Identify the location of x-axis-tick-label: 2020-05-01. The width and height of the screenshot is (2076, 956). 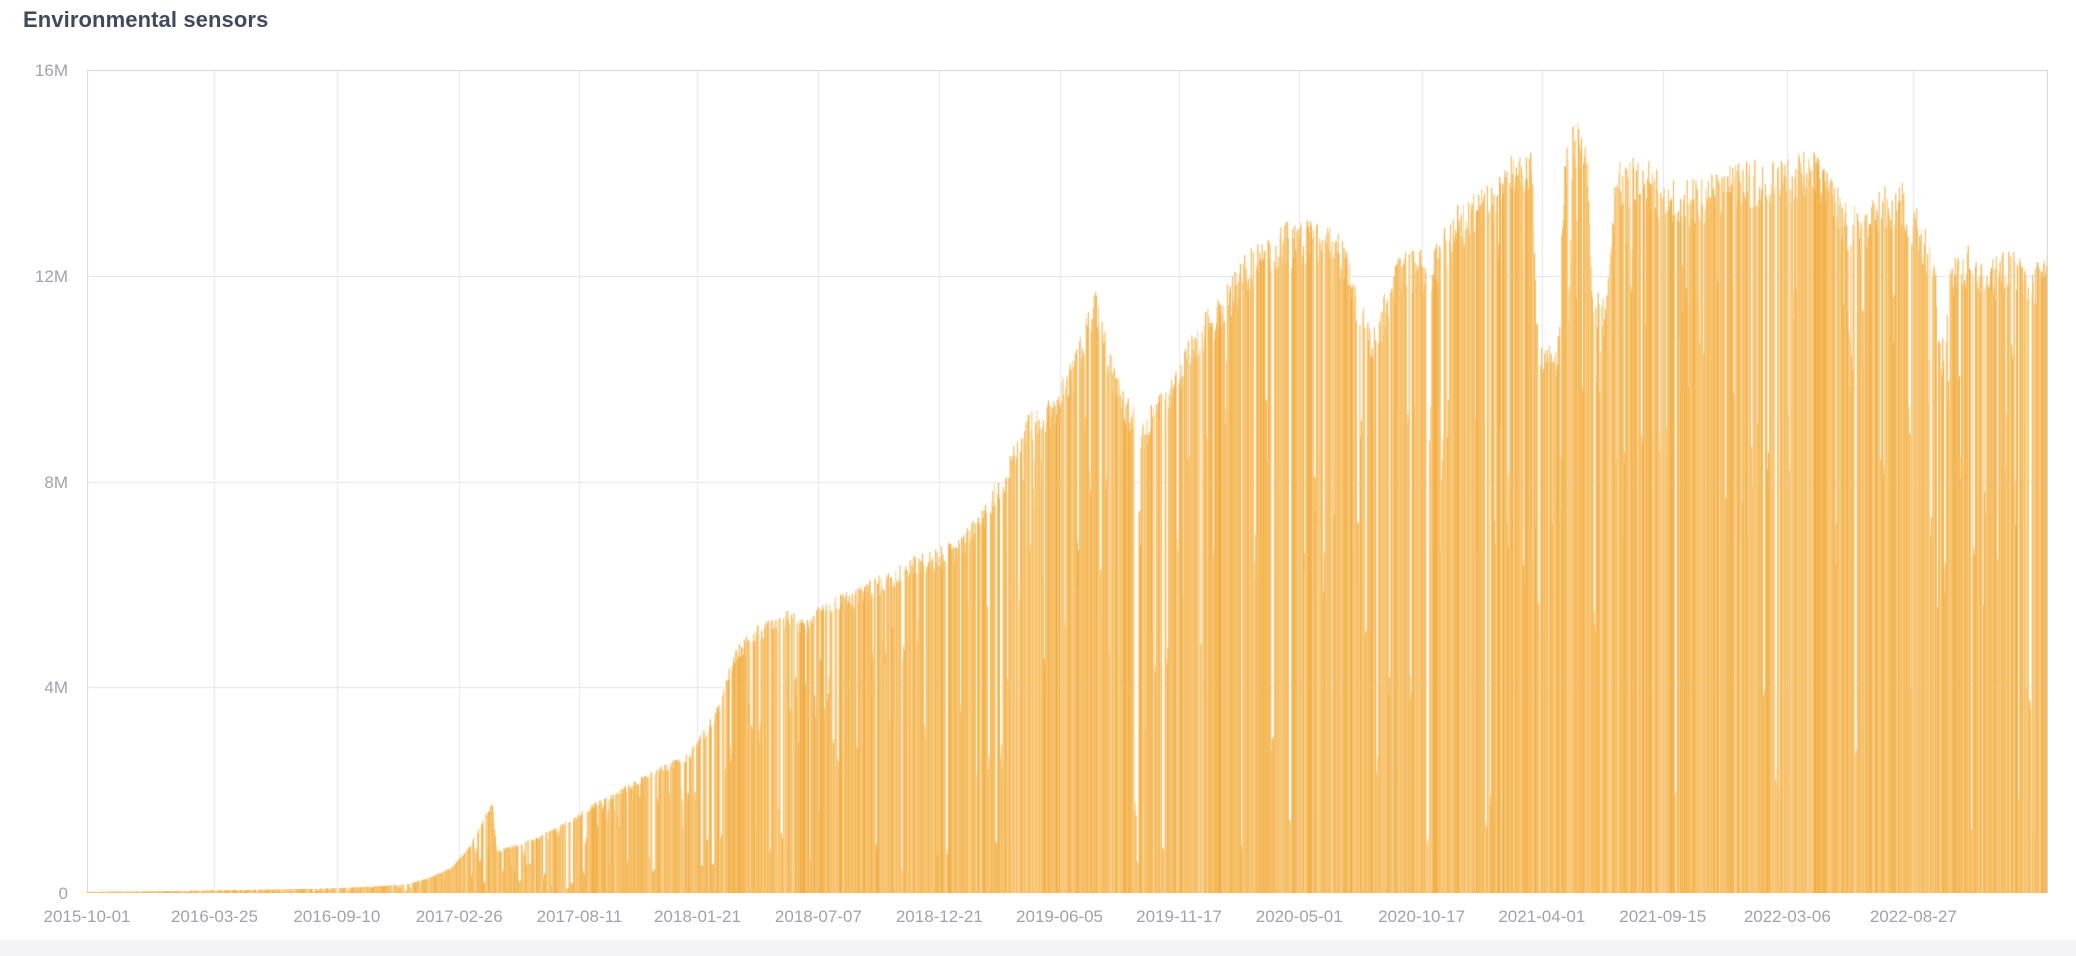
(1299, 916).